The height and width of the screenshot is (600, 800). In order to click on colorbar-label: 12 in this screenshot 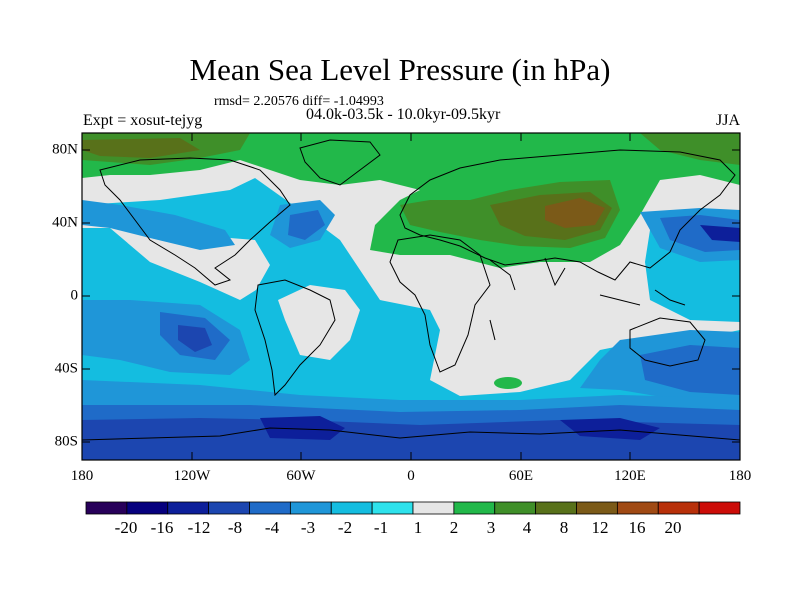, I will do `click(600, 527)`.